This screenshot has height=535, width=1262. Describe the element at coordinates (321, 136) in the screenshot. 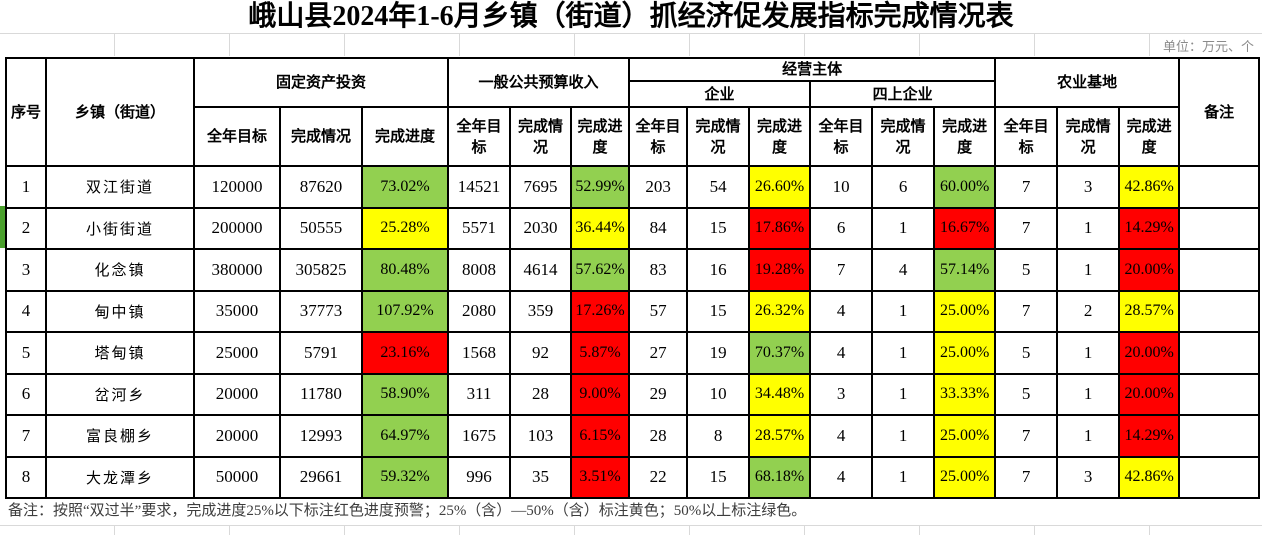

I see `header-fixed-done: 完成情况` at that location.